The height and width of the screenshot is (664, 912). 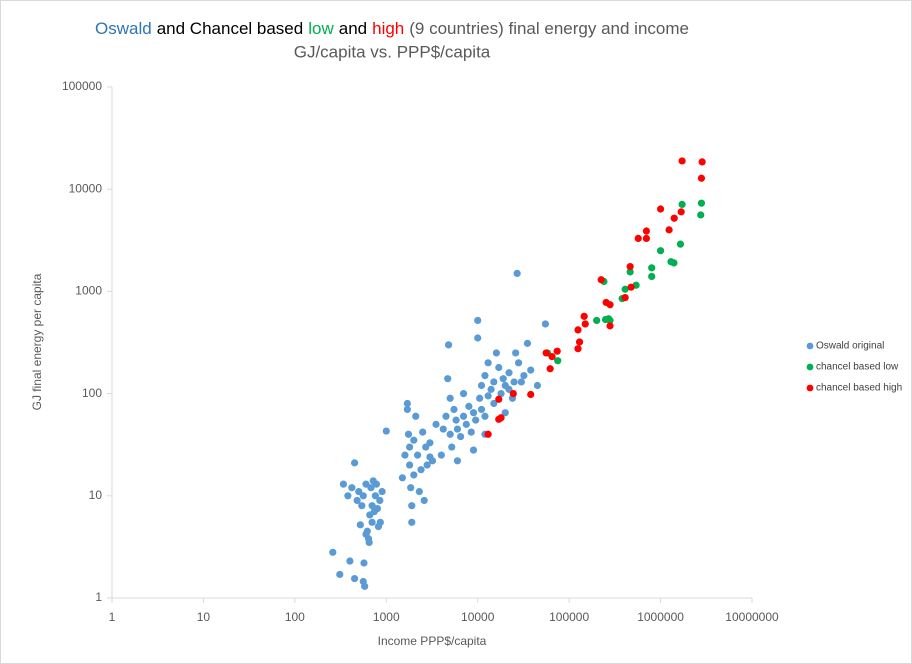 What do you see at coordinates (857, 367) in the screenshot?
I see `legend-label: chancel based low` at bounding box center [857, 367].